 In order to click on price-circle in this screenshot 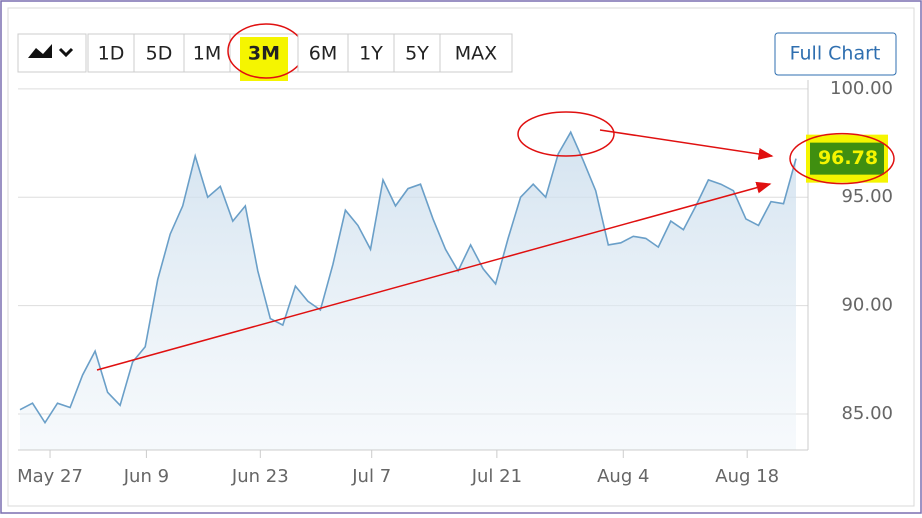, I will do `click(842, 158)`.